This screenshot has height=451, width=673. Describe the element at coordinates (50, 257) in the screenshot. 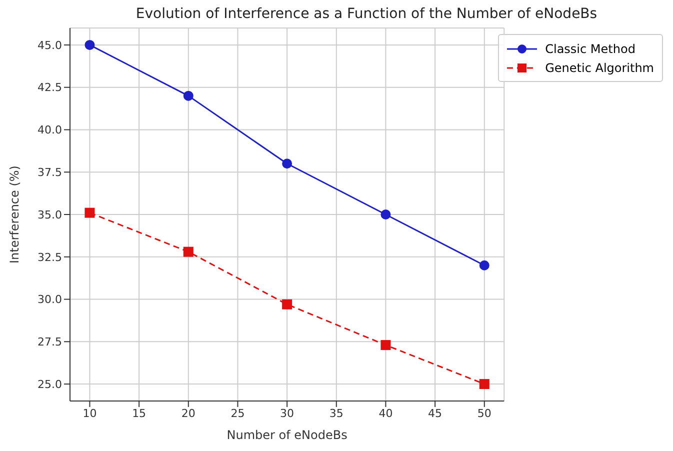

I see `y-tick-label: 32.5` at that location.